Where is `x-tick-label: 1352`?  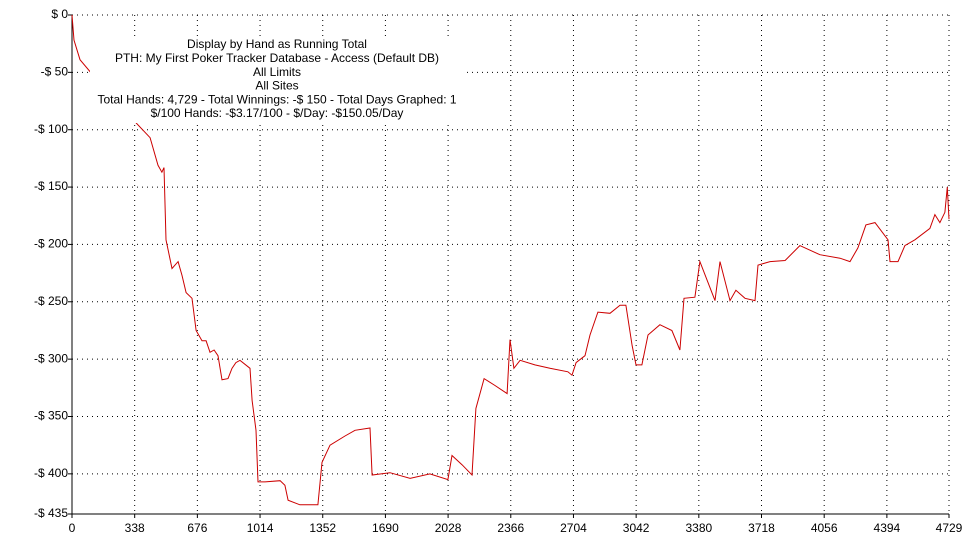
x-tick-label: 1352 is located at coordinates (322, 528).